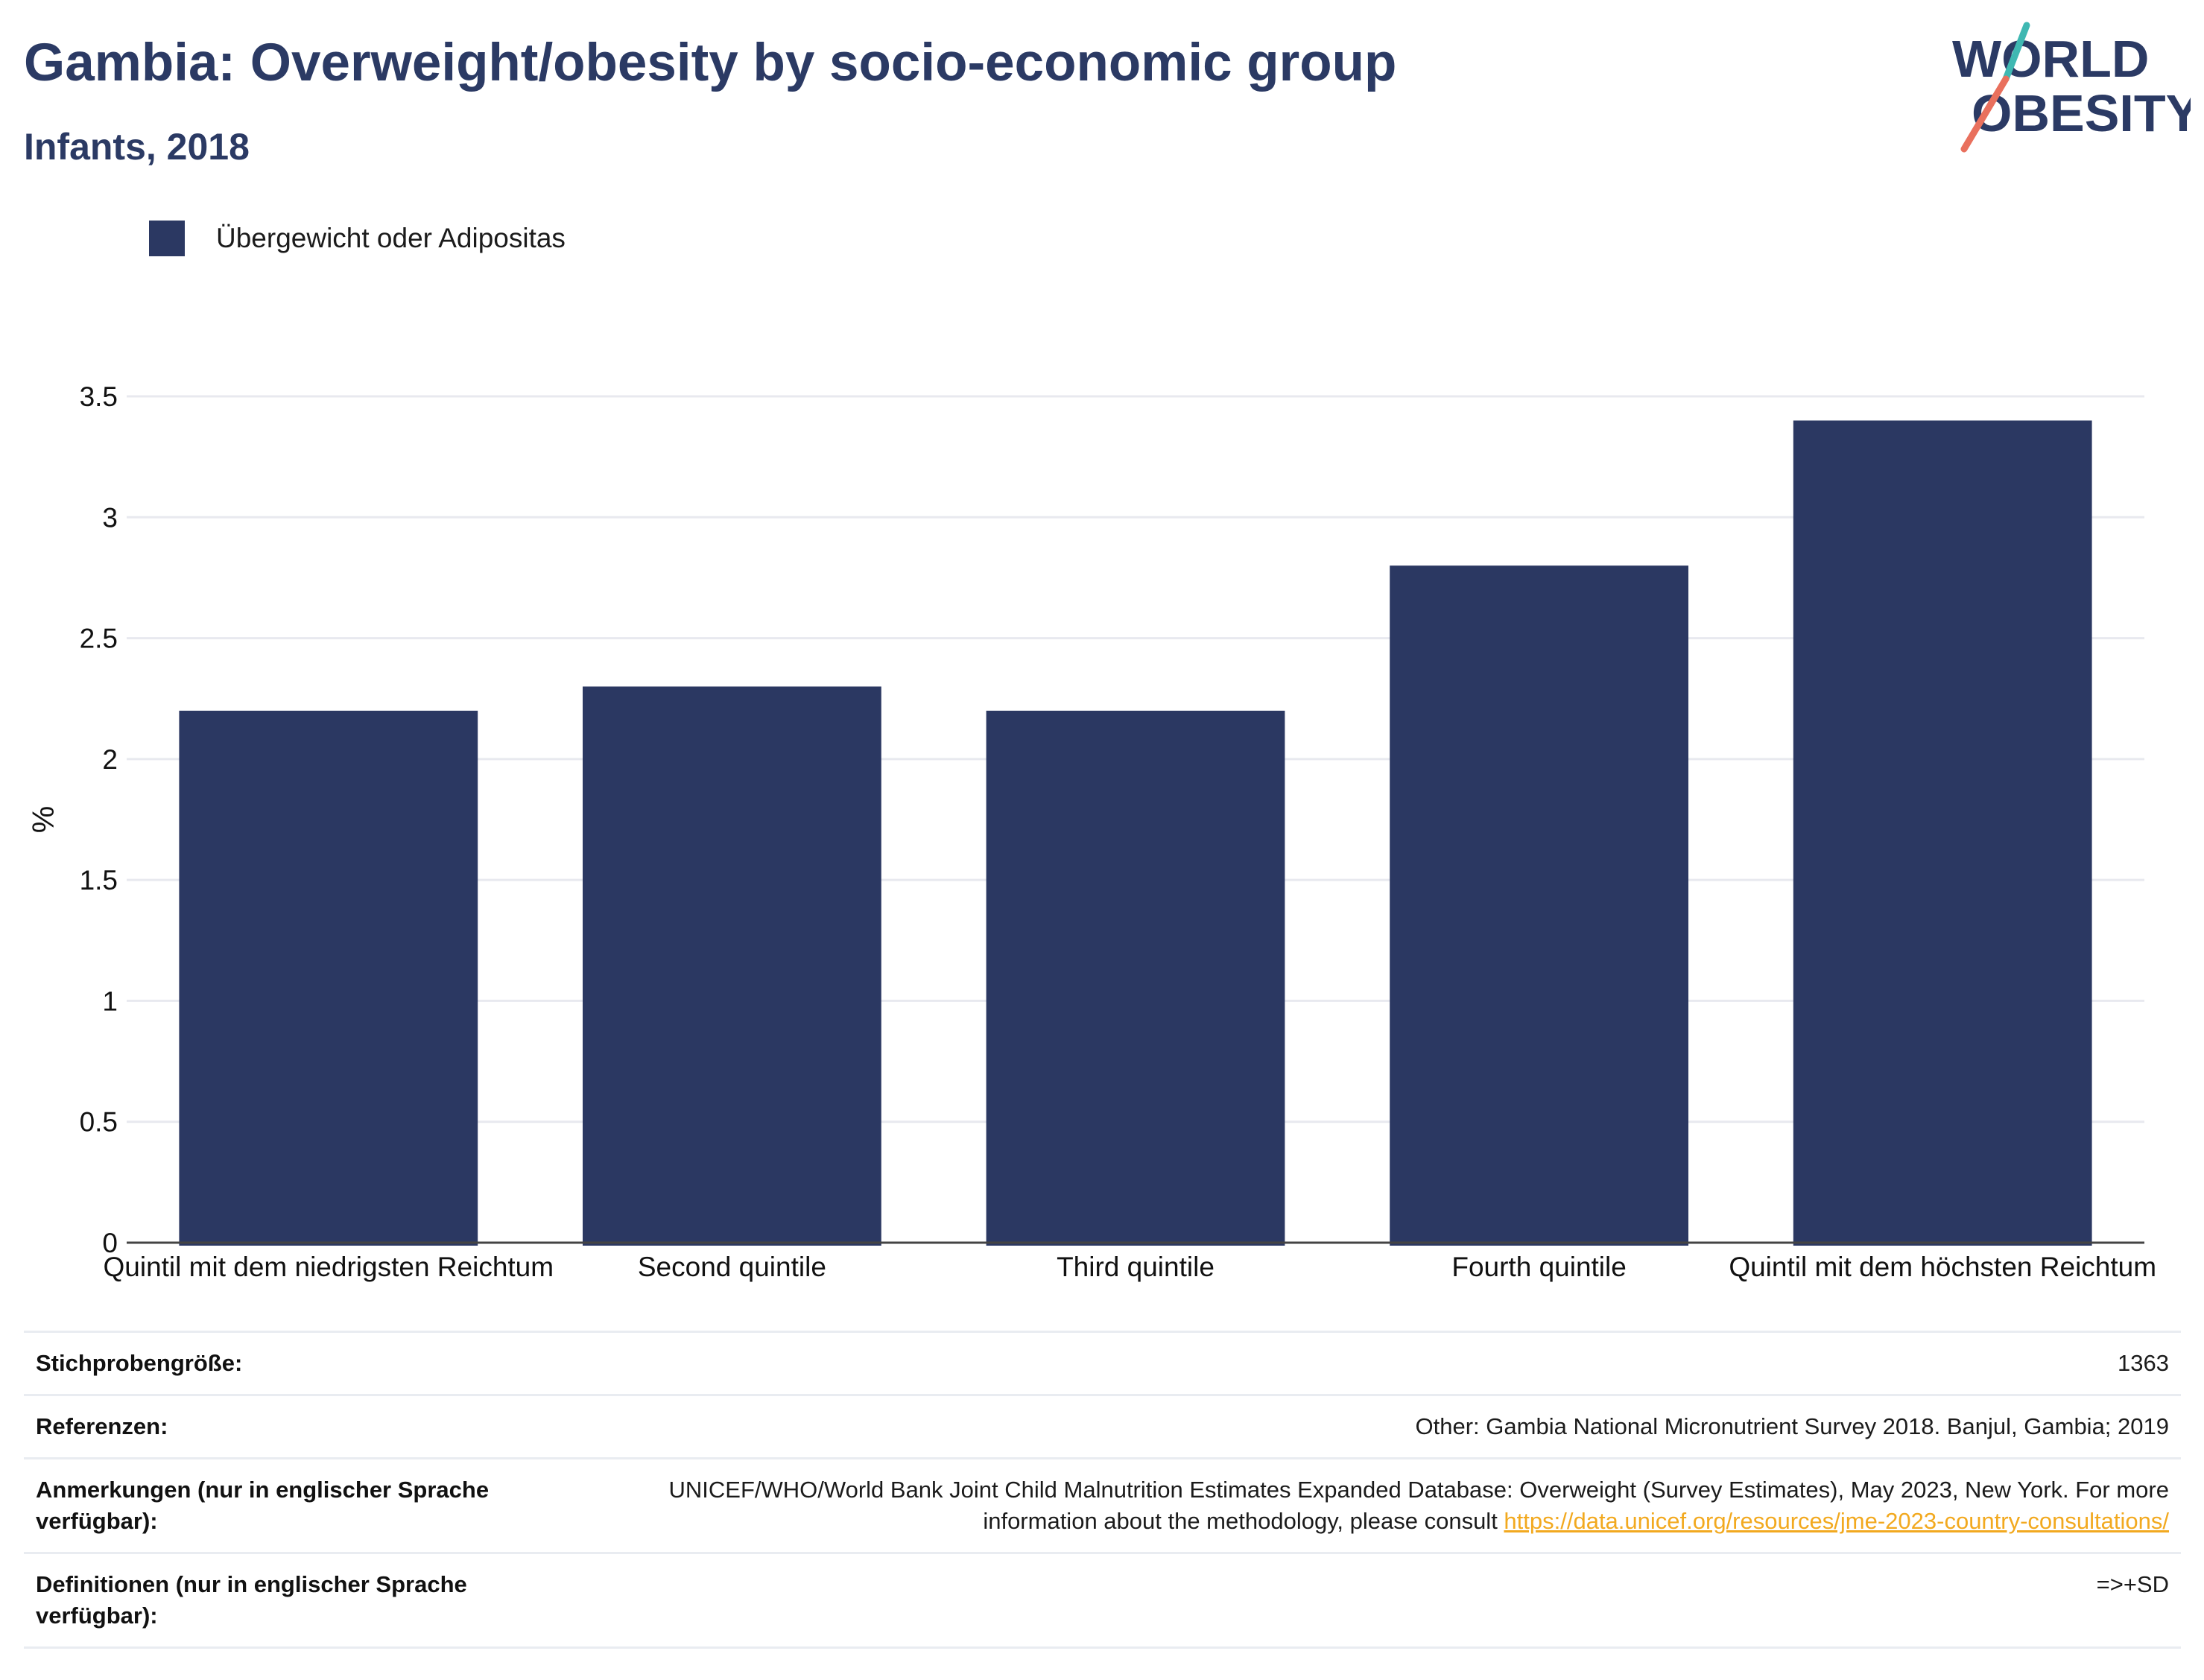 This screenshot has height=1680, width=2204. Describe the element at coordinates (137, 147) in the screenshot. I see `chart-subtitle: Infants, 2018` at that location.